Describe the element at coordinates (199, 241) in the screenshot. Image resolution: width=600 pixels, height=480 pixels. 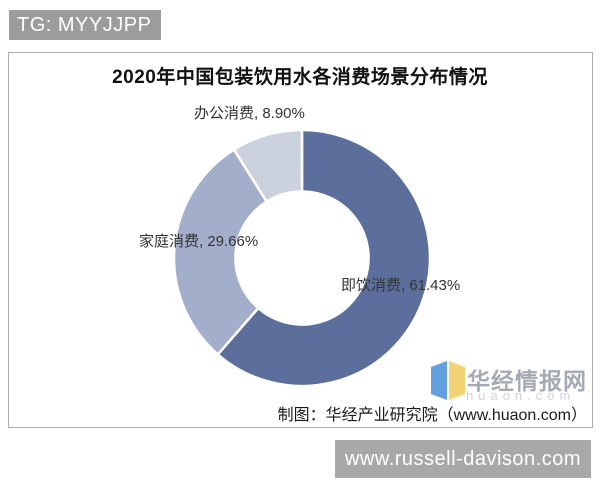
I see `slice-label-home: 家庭消费, 29.66%` at that location.